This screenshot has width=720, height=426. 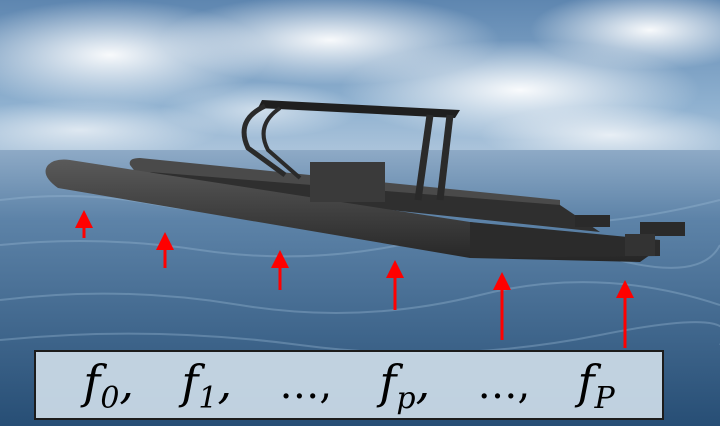 I want to click on force-fP: fP, so click(x=596, y=385).